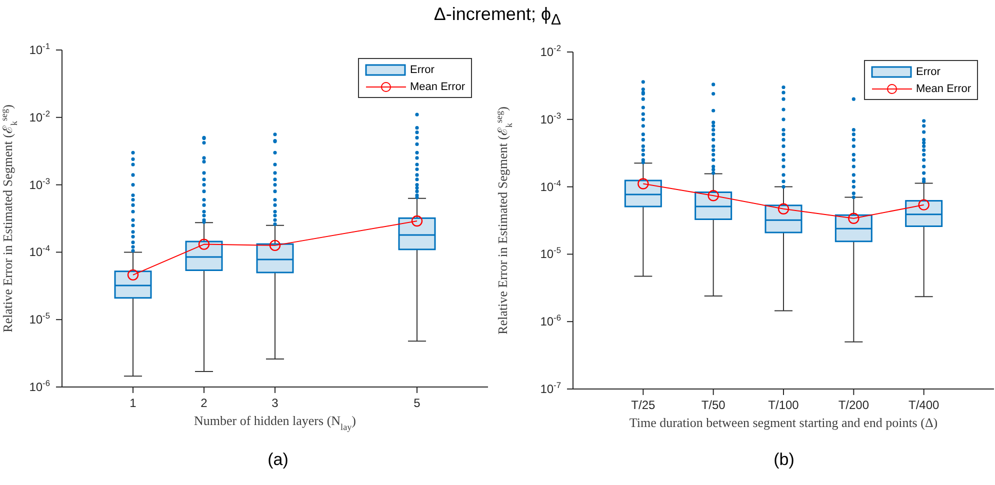  Describe the element at coordinates (497, 16) in the screenshot. I see `chart-title: Δ-increment; ϕ$_{Δ}$` at that location.